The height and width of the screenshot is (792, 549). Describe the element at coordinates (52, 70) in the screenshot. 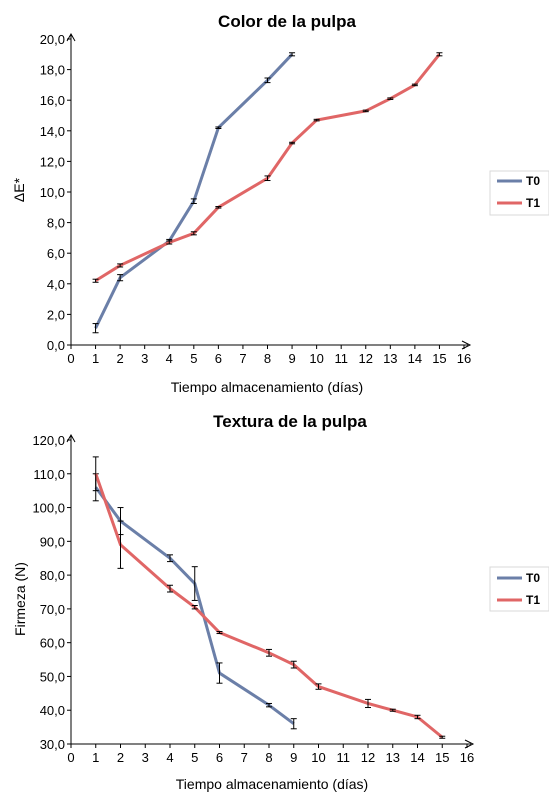

I see `y-tick-label: 18,0` at that location.